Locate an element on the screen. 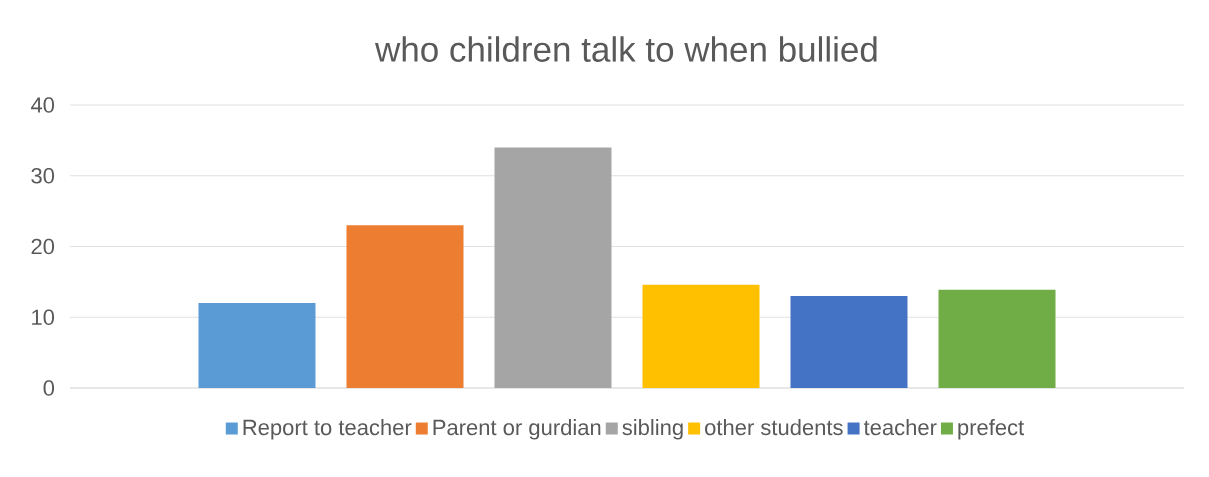 This screenshot has width=1209, height=477. legend-label: Report to teacher is located at coordinates (327, 429).